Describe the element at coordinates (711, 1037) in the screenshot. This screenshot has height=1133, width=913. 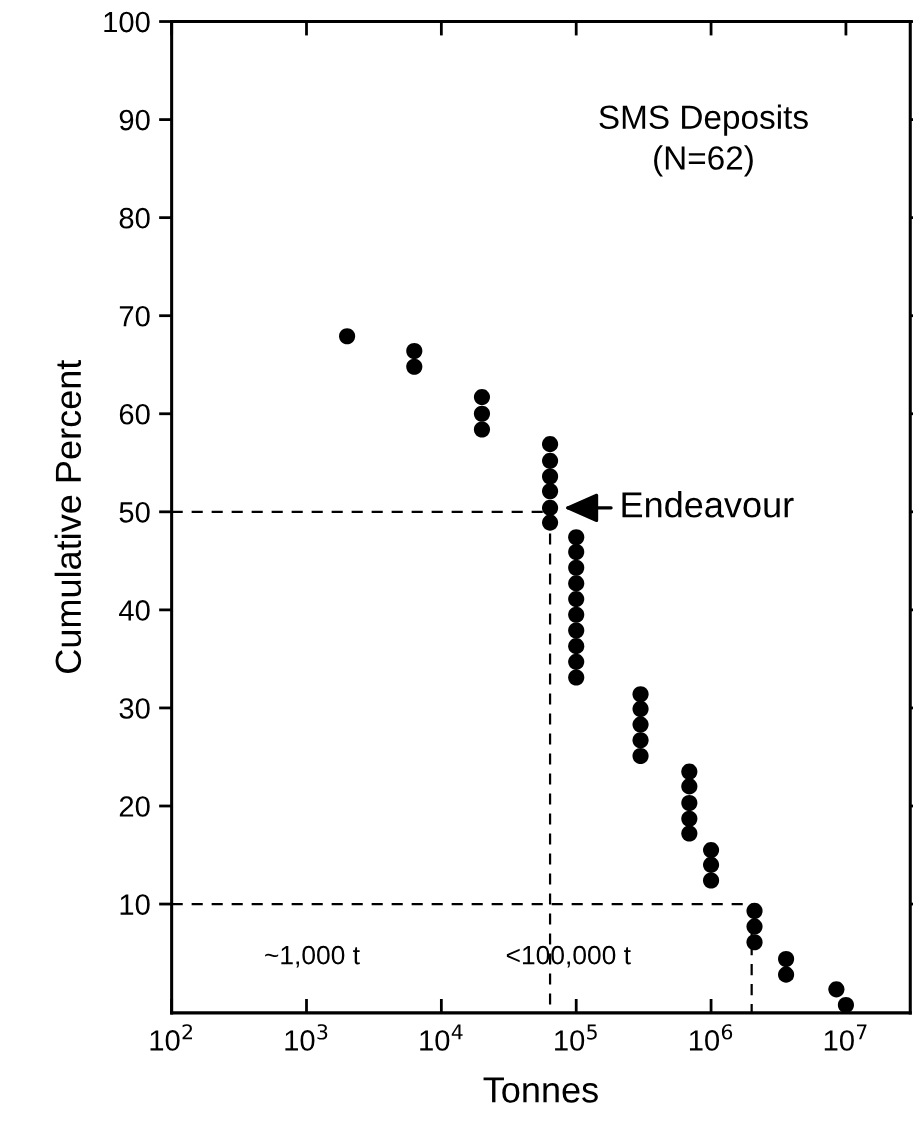
I see `x-tick-label: 10$^{6}$` at that location.